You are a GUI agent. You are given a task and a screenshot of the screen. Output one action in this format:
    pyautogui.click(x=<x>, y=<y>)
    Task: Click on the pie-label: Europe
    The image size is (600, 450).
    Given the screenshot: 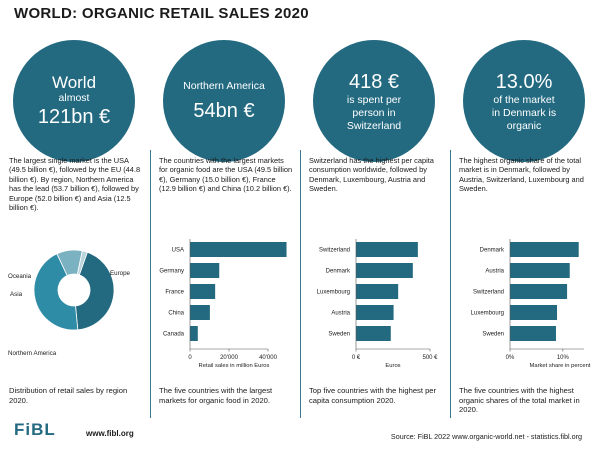 What is the action you would take?
    pyautogui.click(x=120, y=273)
    